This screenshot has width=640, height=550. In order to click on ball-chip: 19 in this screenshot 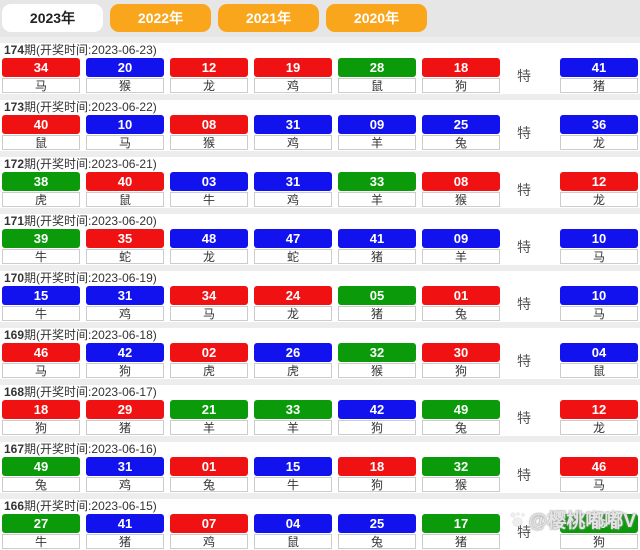, I will do `click(293, 67)`.